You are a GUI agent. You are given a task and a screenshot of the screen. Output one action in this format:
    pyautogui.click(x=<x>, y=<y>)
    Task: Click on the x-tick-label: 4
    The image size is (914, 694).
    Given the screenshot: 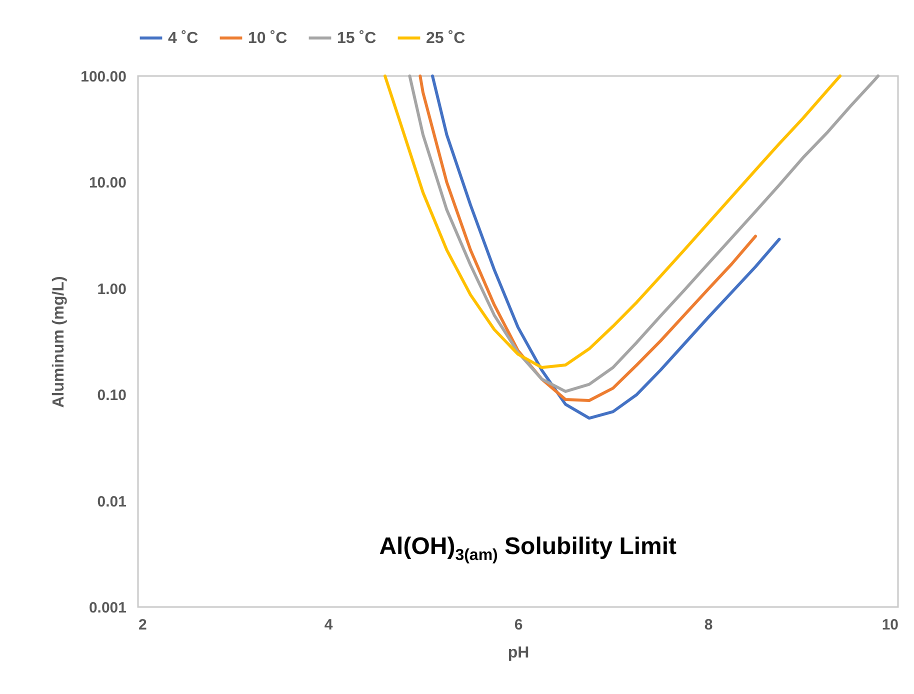 What is the action you would take?
    pyautogui.click(x=329, y=625)
    